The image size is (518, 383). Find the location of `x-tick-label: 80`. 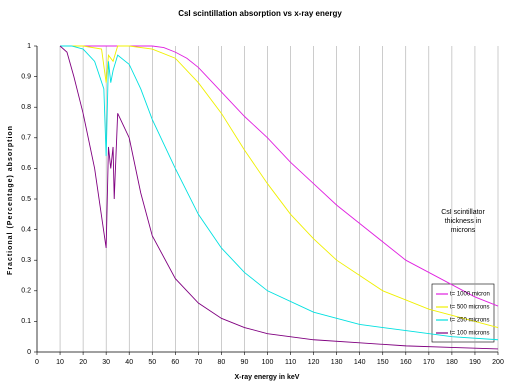

x-tick-label: 80 is located at coordinates (222, 362).